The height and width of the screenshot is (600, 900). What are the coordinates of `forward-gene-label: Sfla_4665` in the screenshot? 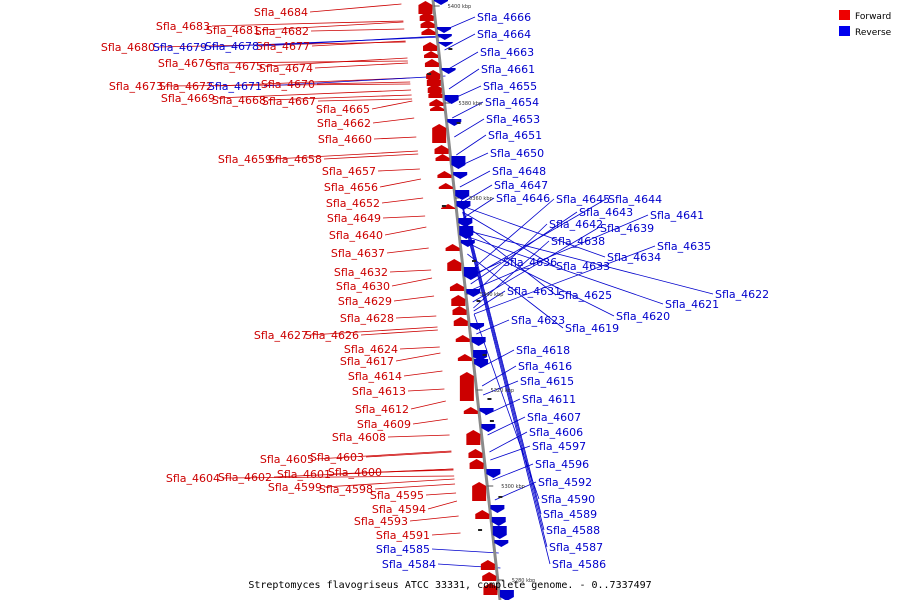 It's located at (343, 109).